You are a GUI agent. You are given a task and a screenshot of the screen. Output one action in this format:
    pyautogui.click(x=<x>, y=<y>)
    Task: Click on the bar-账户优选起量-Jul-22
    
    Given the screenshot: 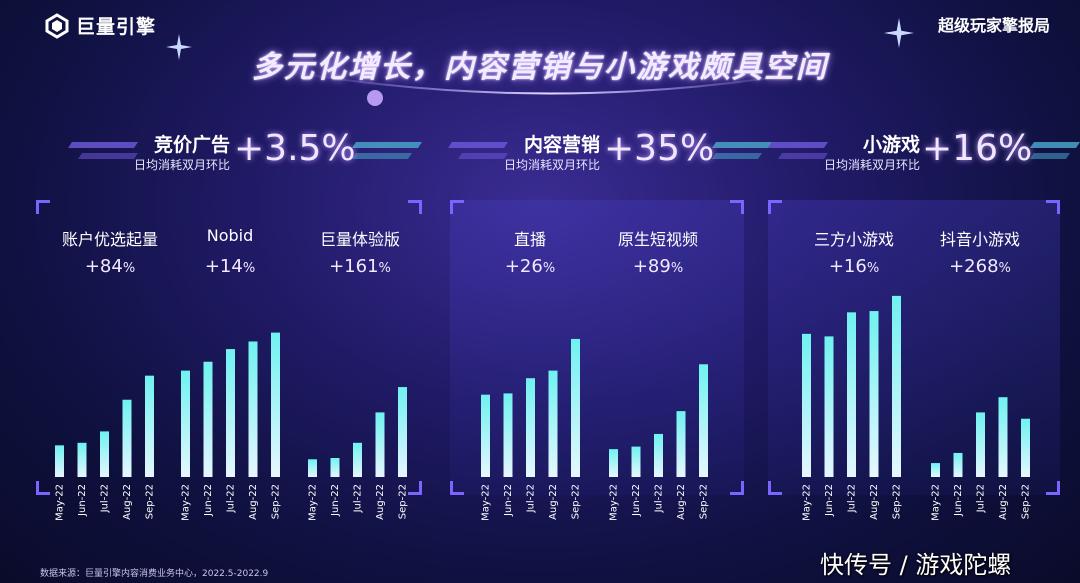 What is the action you would take?
    pyautogui.click(x=104, y=454)
    